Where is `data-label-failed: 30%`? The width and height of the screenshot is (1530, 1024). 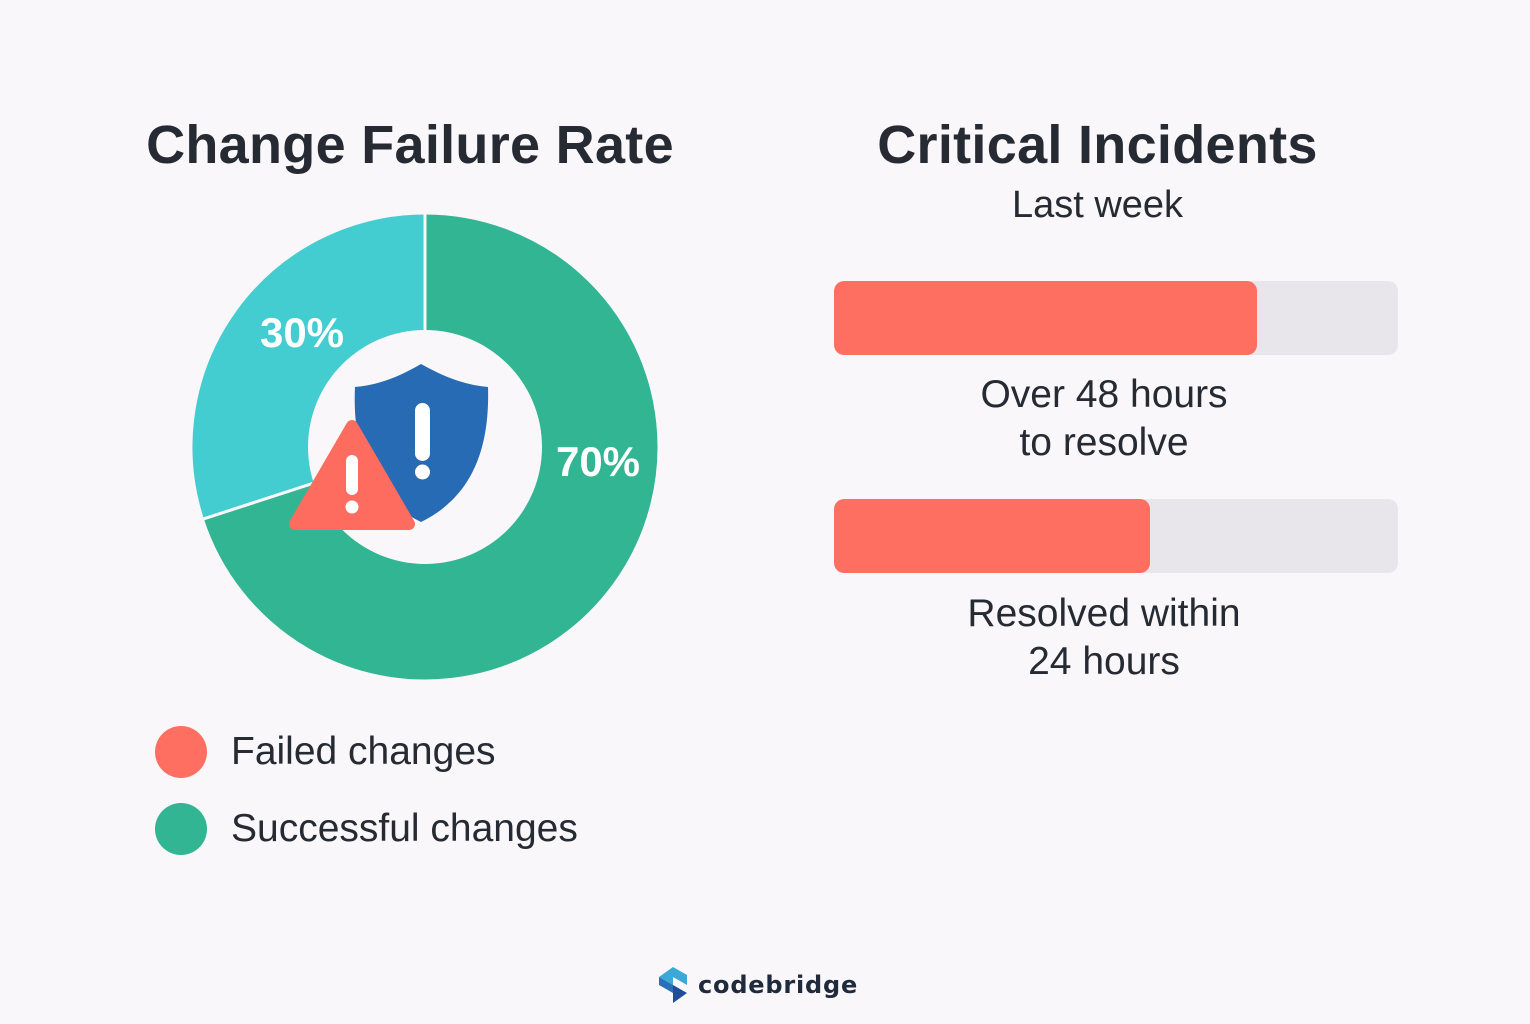
data-label-failed: 30% is located at coordinates (302, 332).